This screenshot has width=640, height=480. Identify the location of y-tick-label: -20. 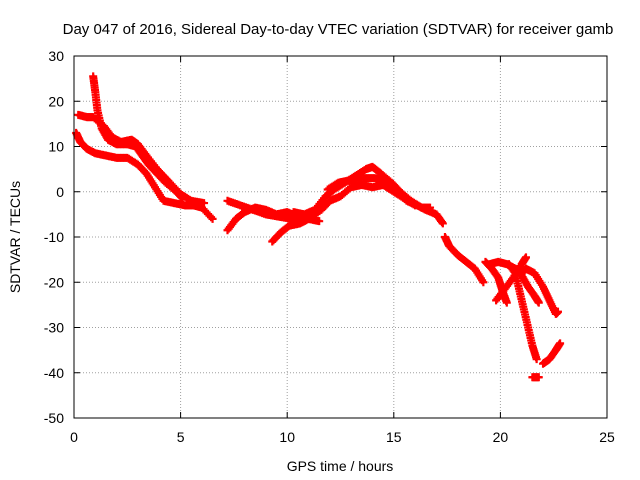
(54, 282).